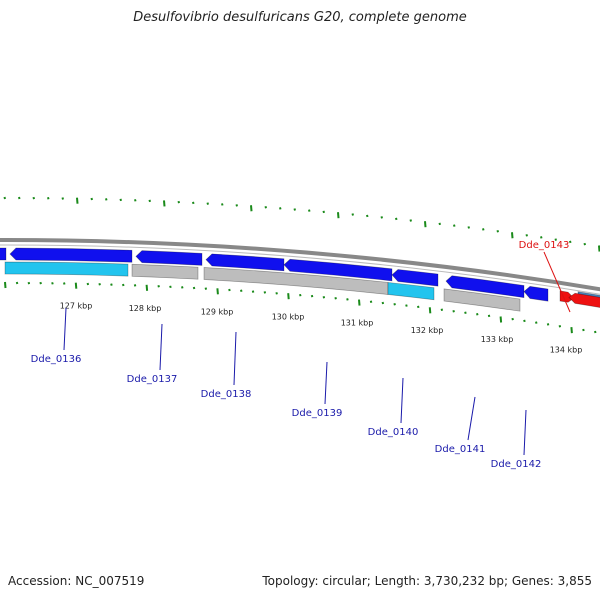  What do you see at coordinates (357, 322) in the screenshot?
I see `axis-tick-label: 131 kbp` at bounding box center [357, 322].